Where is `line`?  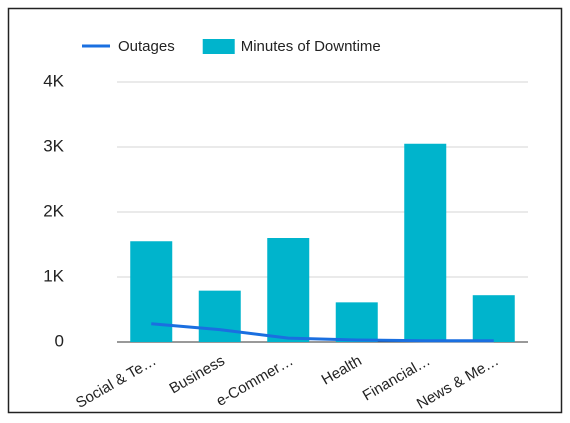 line is located at coordinates (322, 332).